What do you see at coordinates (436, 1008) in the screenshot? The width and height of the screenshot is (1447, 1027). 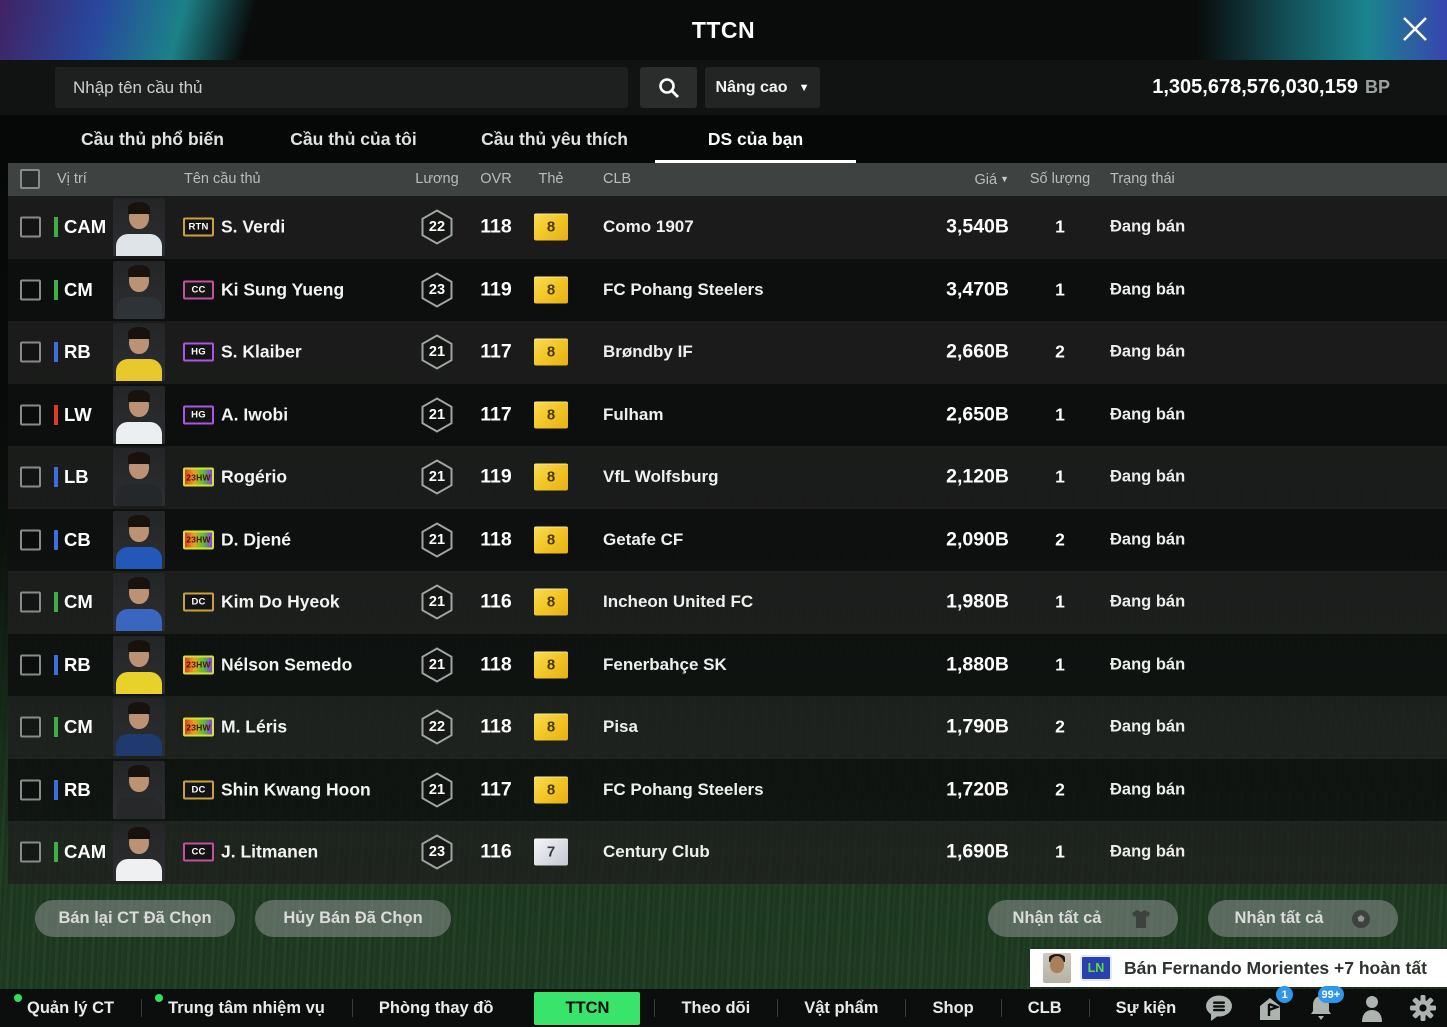 I see `nav-item-3: Phòng thay đồ` at bounding box center [436, 1008].